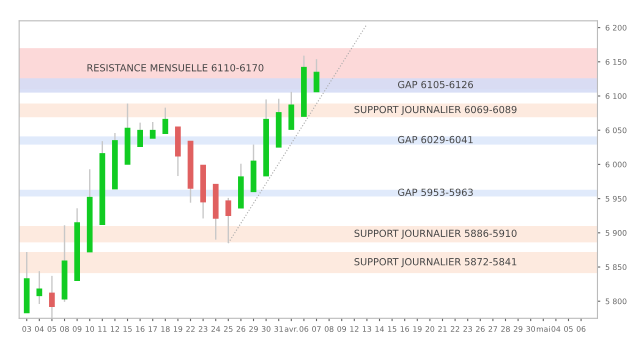 The height and width of the screenshot is (346, 639). I want to click on band-label: SUPPORT JOURNALIER 5872-5841, so click(435, 263).